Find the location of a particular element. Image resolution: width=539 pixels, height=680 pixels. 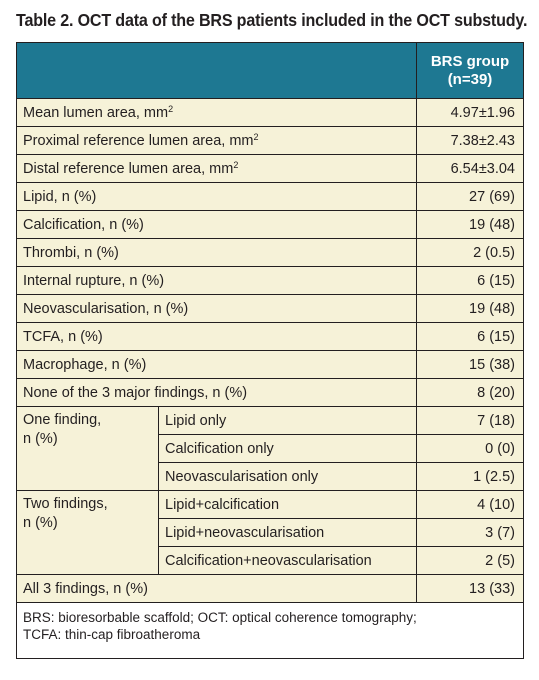

header-empty-cell is located at coordinates (216, 70).